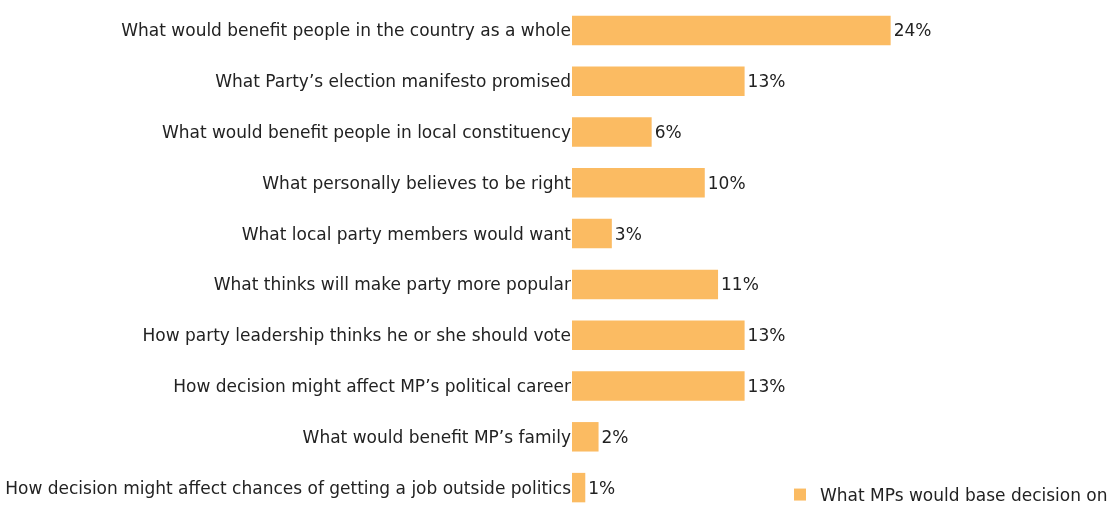  What do you see at coordinates (964, 495) in the screenshot?
I see `legend-label: What MPs would base decision on` at bounding box center [964, 495].